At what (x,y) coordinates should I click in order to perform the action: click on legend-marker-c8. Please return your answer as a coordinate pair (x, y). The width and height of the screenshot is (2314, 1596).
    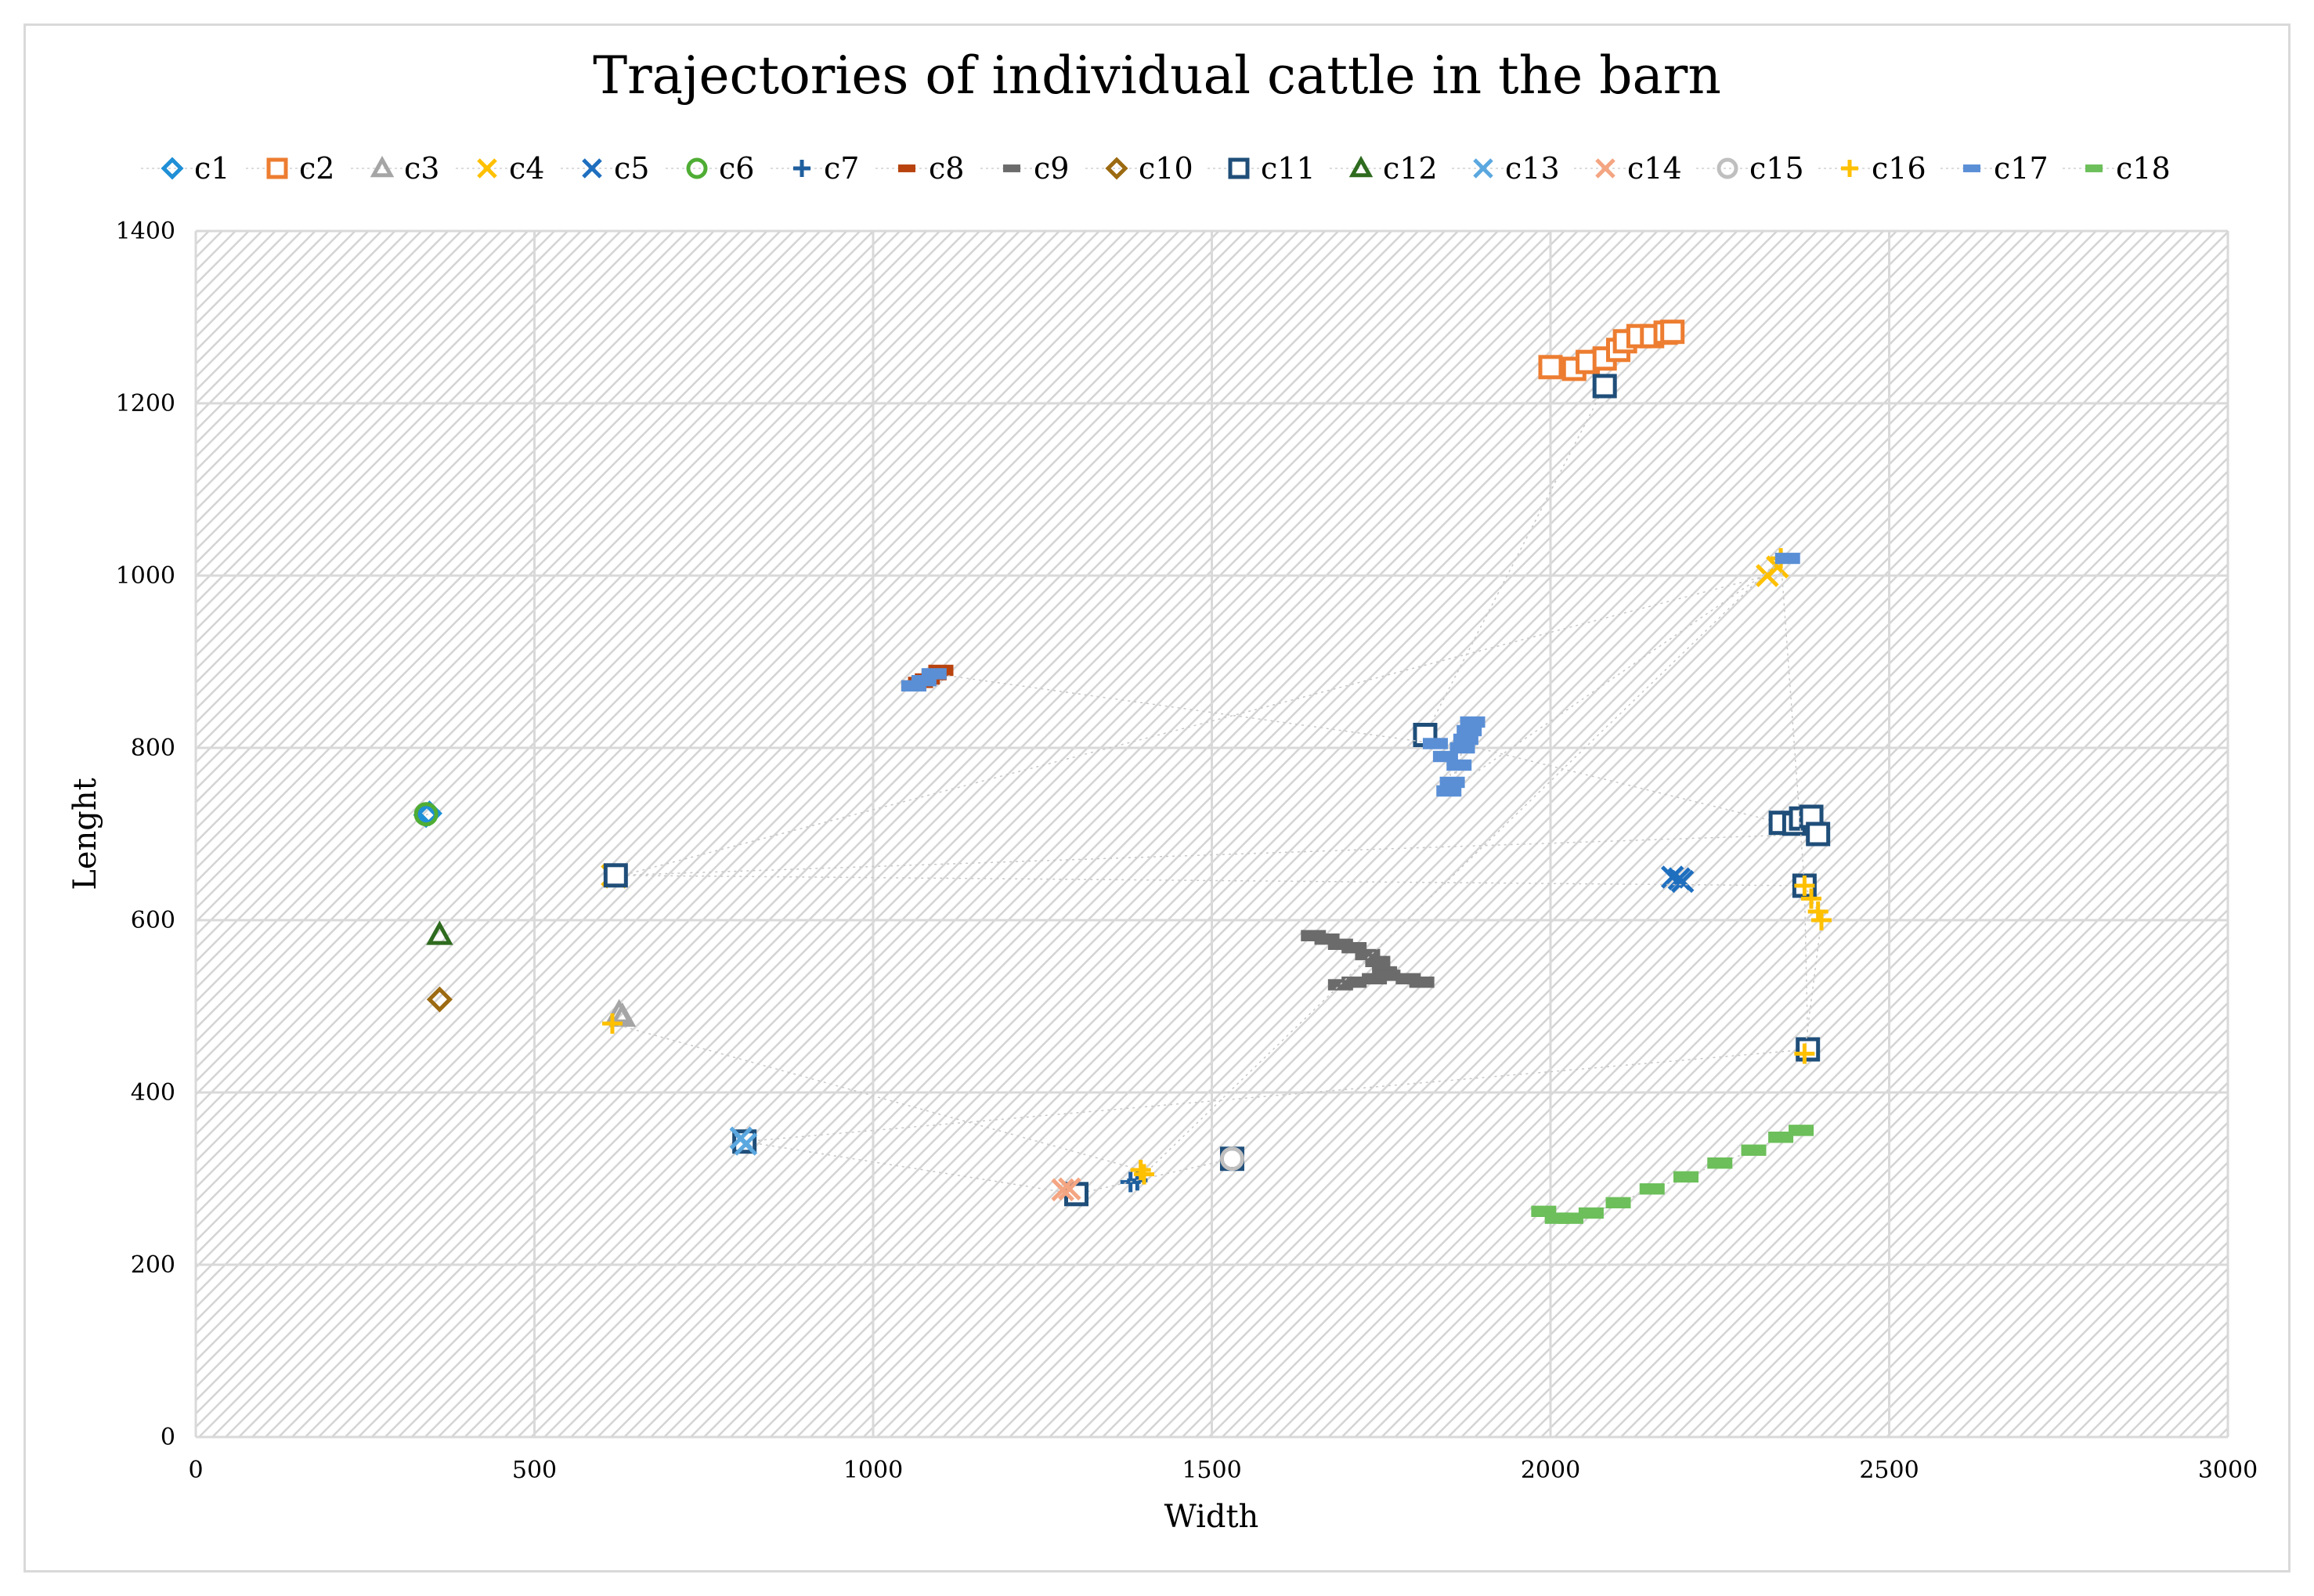
    Looking at the image, I should click on (906, 168).